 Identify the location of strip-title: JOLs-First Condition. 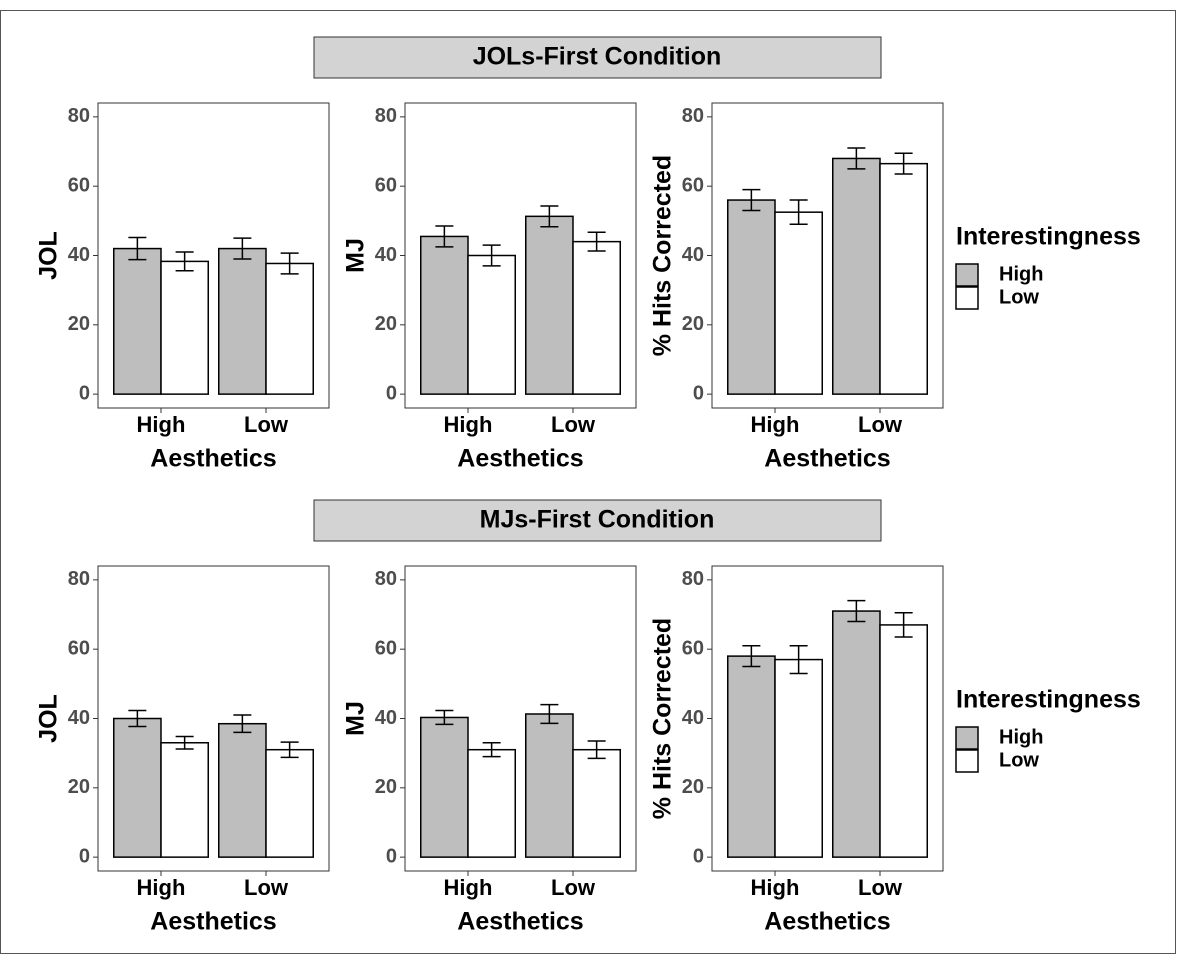
(597, 57).